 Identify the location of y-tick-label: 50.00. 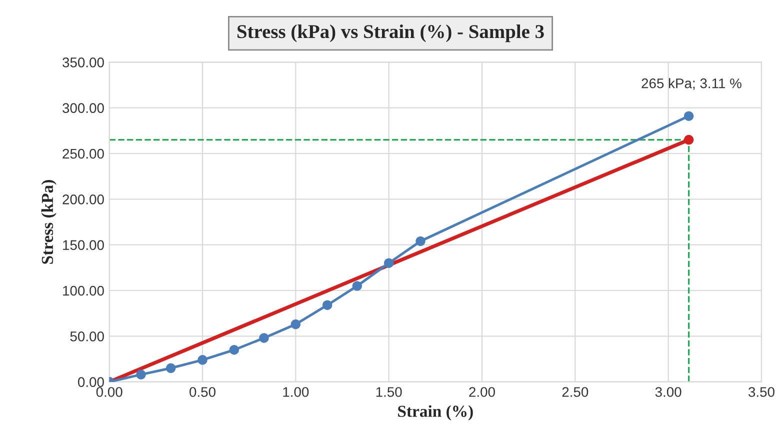
(87, 337).